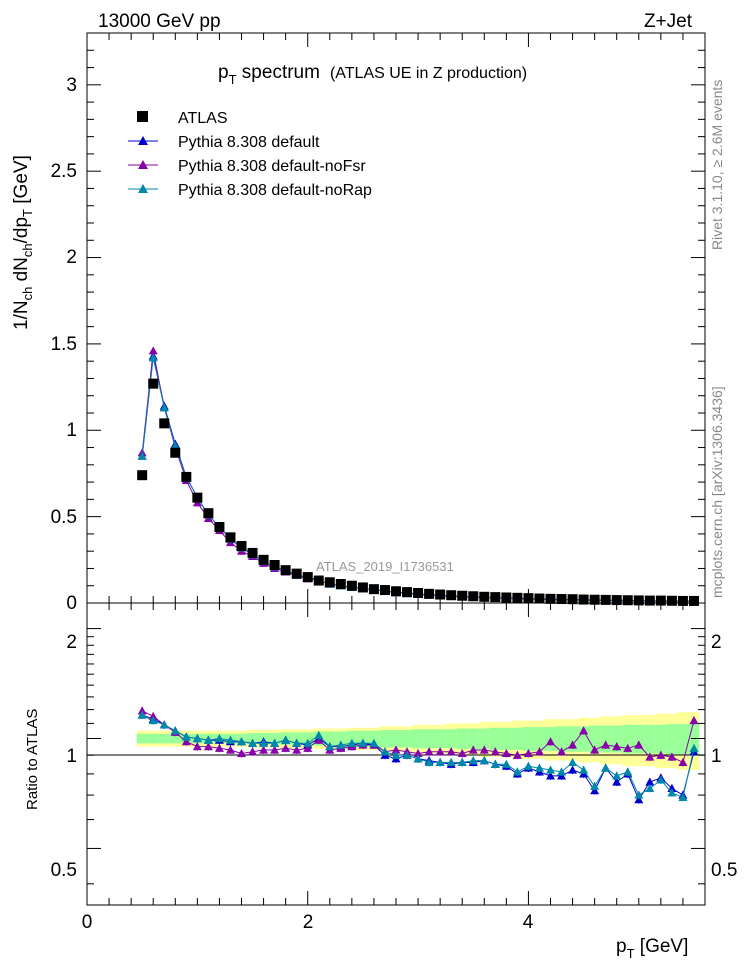  What do you see at coordinates (64, 344) in the screenshot?
I see `main-ytick-label: 1.5` at bounding box center [64, 344].